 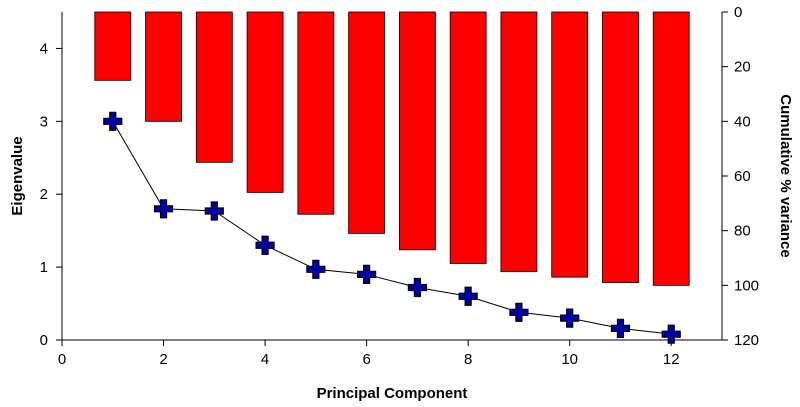 What do you see at coordinates (671, 359) in the screenshot?
I see `x-tick-label: 12` at bounding box center [671, 359].